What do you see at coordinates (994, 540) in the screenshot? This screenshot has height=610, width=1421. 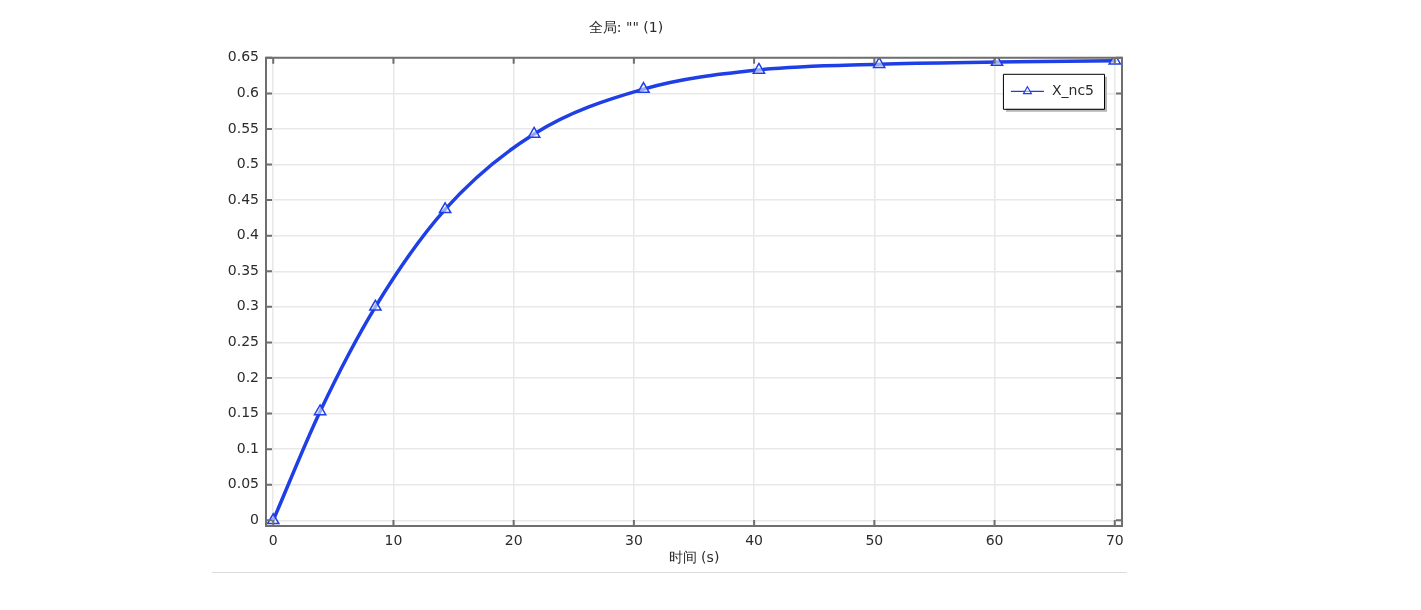 I see `x-tick-label: 60` at bounding box center [994, 540].